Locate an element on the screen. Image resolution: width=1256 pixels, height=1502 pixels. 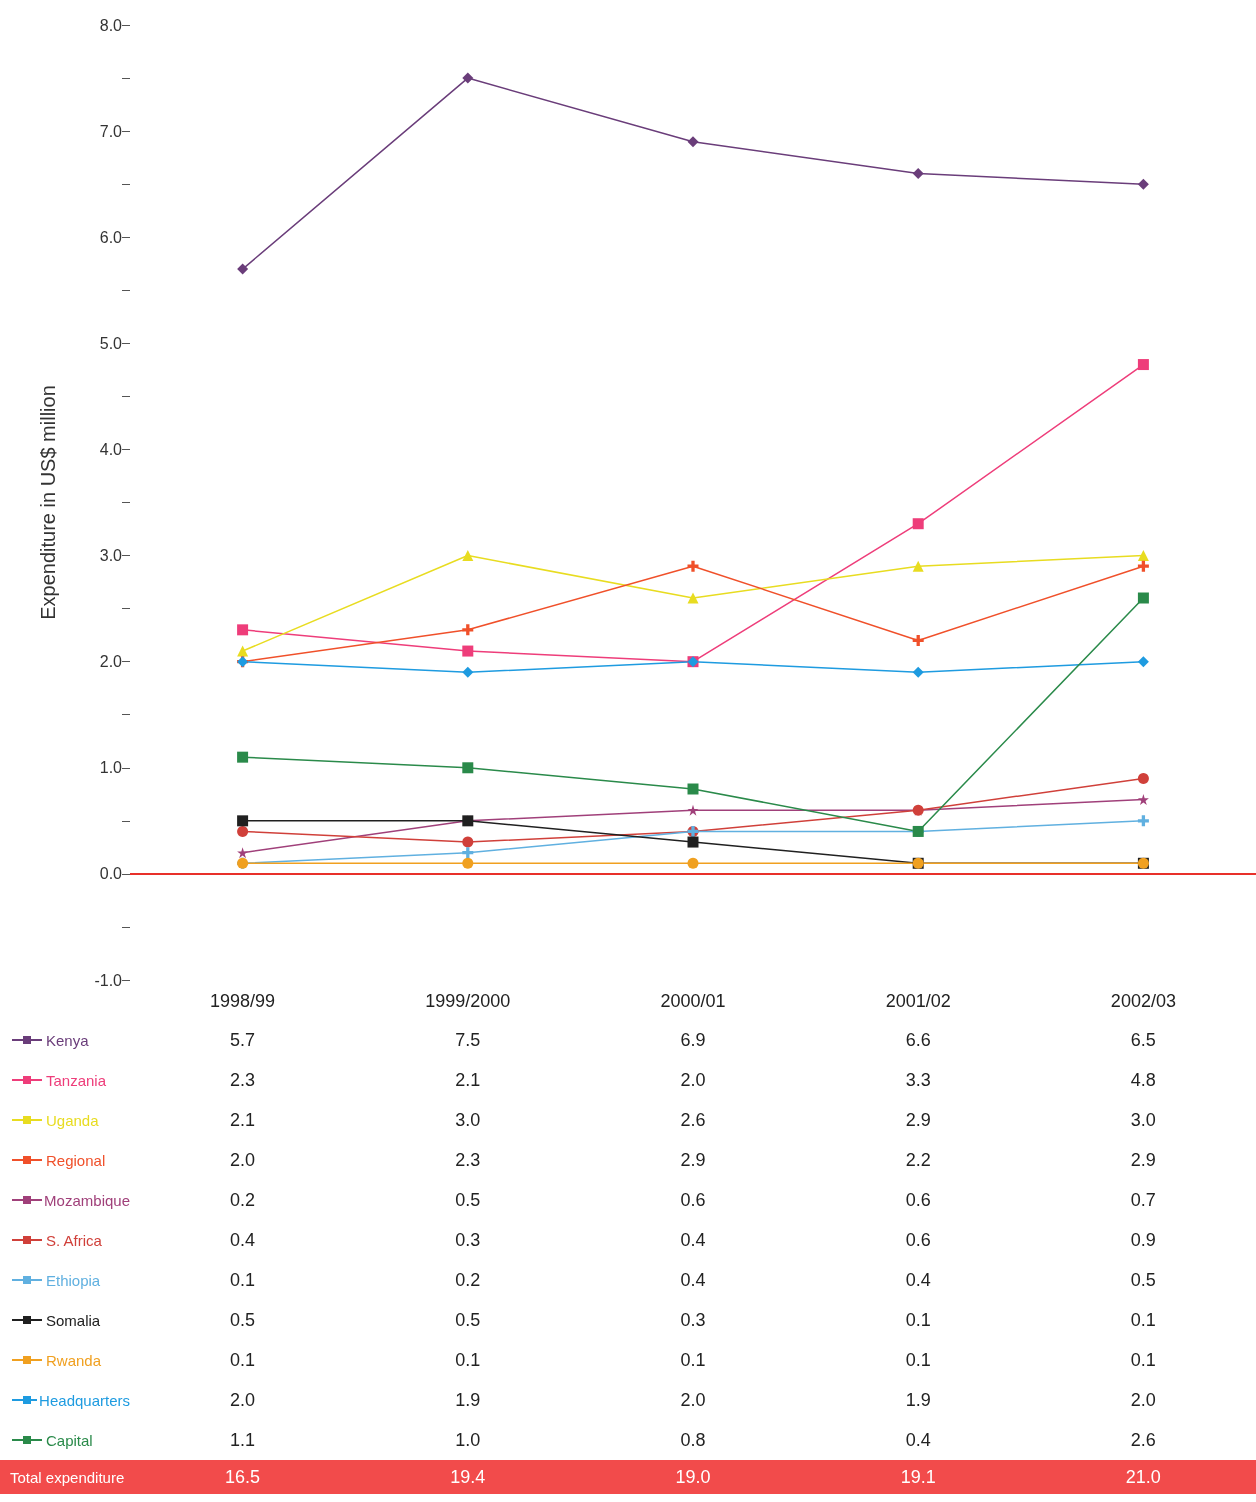
y-tick-label: 0.0 is located at coordinates (111, 874).